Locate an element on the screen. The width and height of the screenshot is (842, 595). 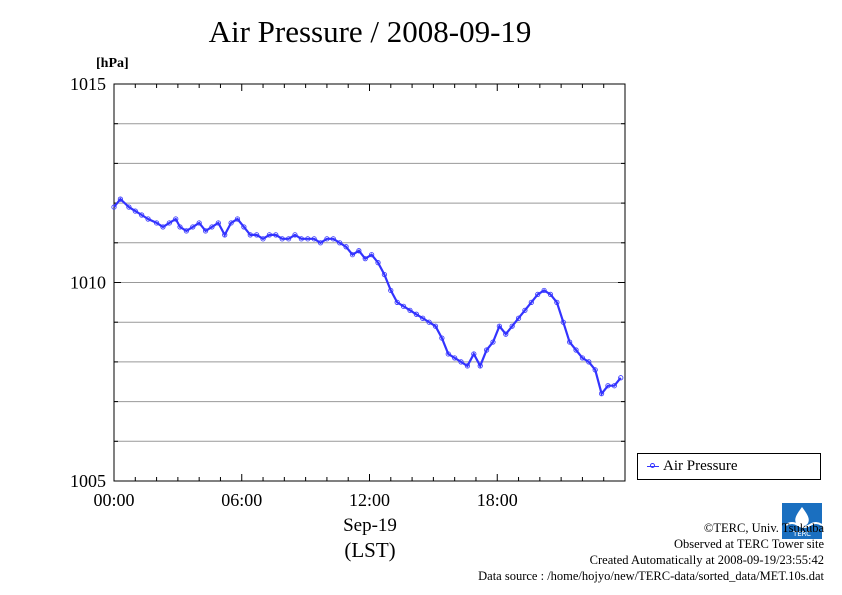
x-tick-label: 00:00 is located at coordinates (113, 500).